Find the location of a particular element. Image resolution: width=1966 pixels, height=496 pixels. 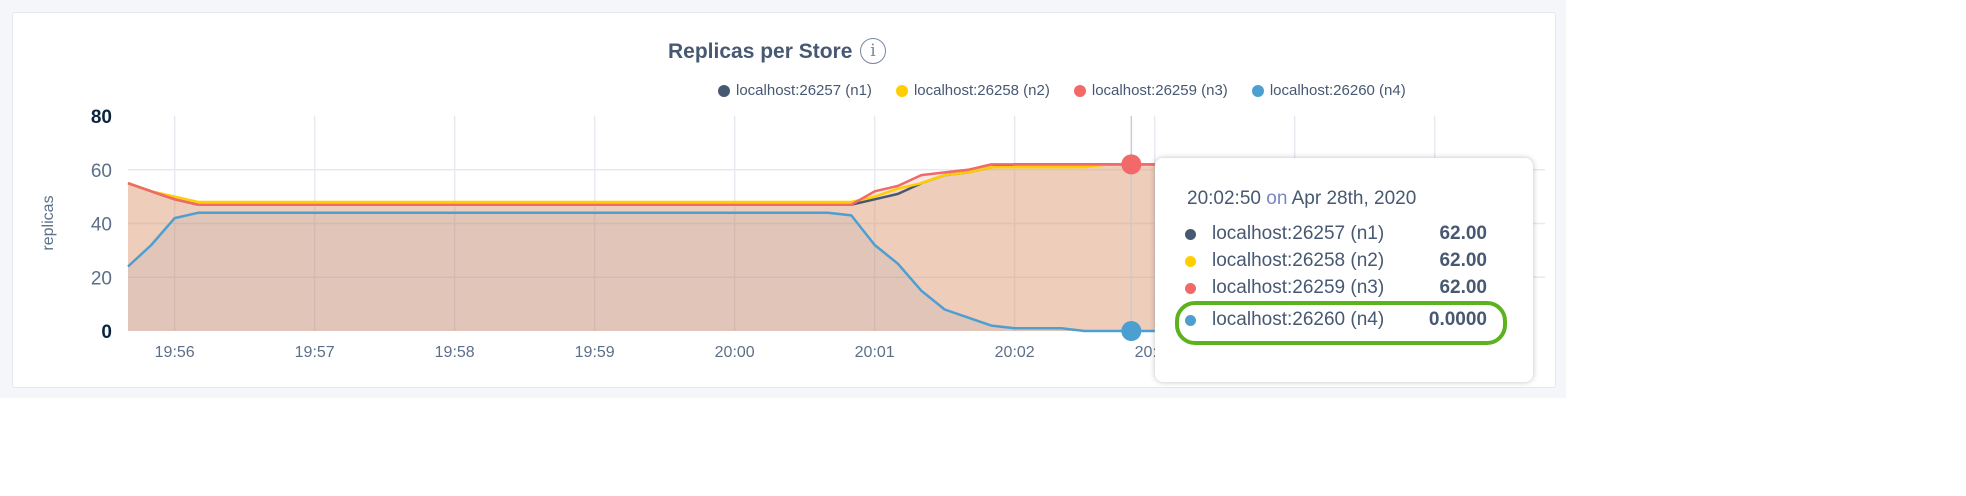

y-axis-label: replicas is located at coordinates (48, 222).